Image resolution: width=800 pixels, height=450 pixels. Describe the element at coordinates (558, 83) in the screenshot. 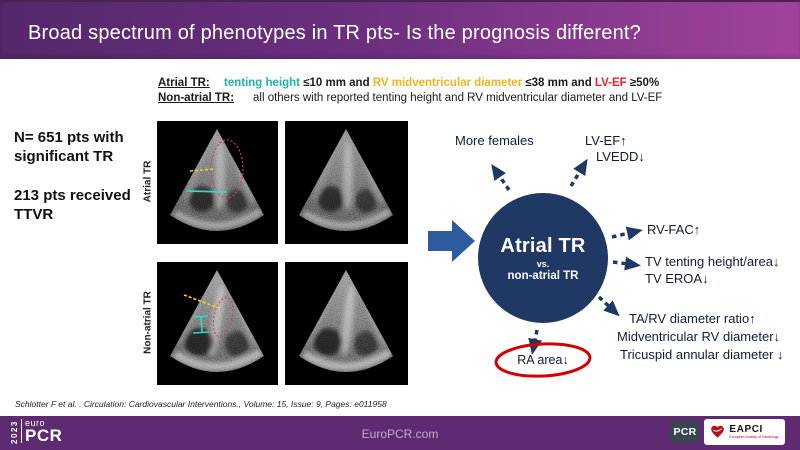

I see `rv-threshold: ≤38 mm and` at that location.